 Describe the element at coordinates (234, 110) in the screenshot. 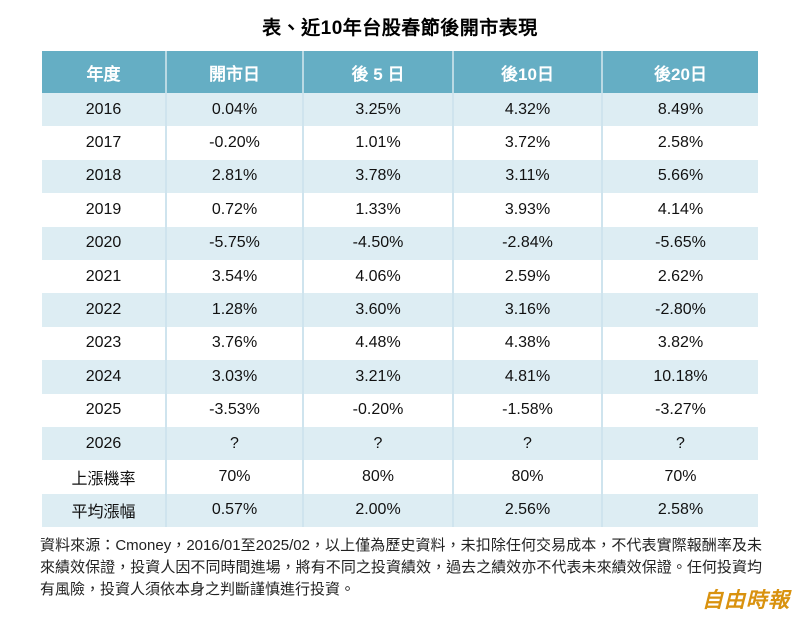

I see `value-cell: 0.04%` at that location.